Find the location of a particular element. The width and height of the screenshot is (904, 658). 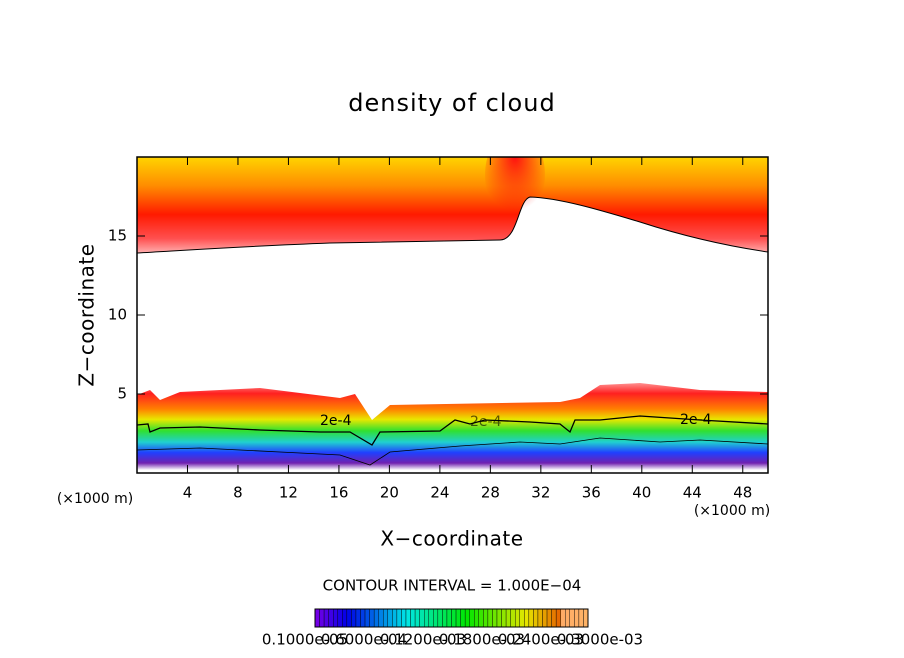

colorbar-label: 0.1200e-03 is located at coordinates (423, 640).